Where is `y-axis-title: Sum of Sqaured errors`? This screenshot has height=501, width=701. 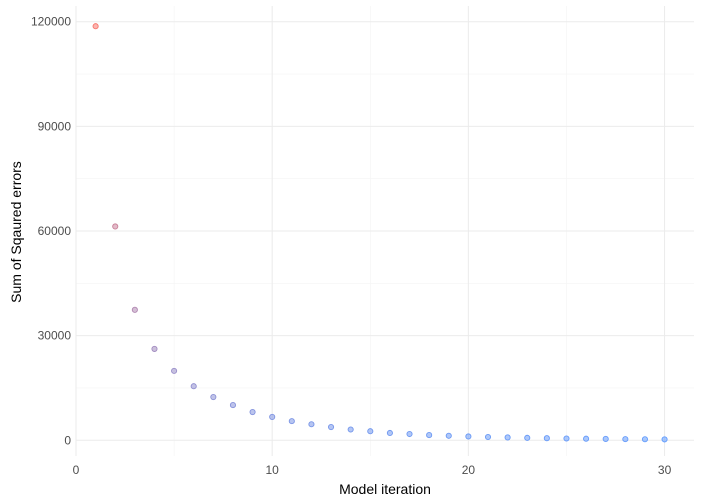
y-axis-title: Sum of Sqaured errors is located at coordinates (16, 232).